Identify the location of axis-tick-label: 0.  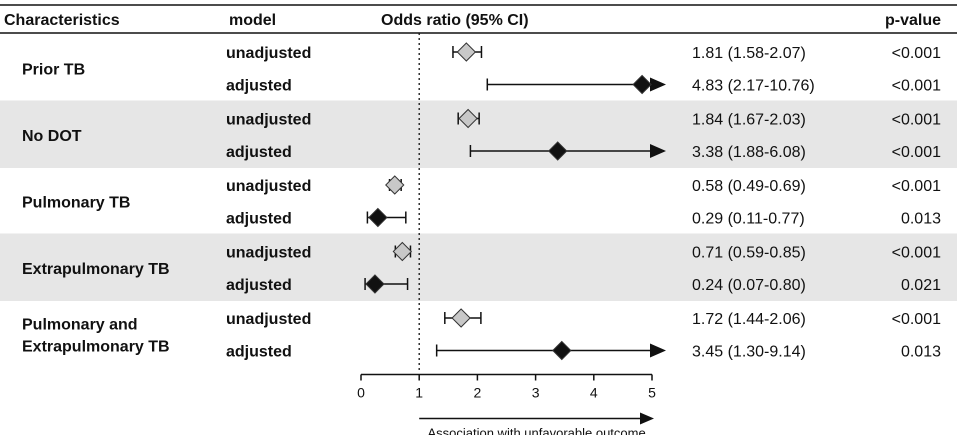
(361, 393).